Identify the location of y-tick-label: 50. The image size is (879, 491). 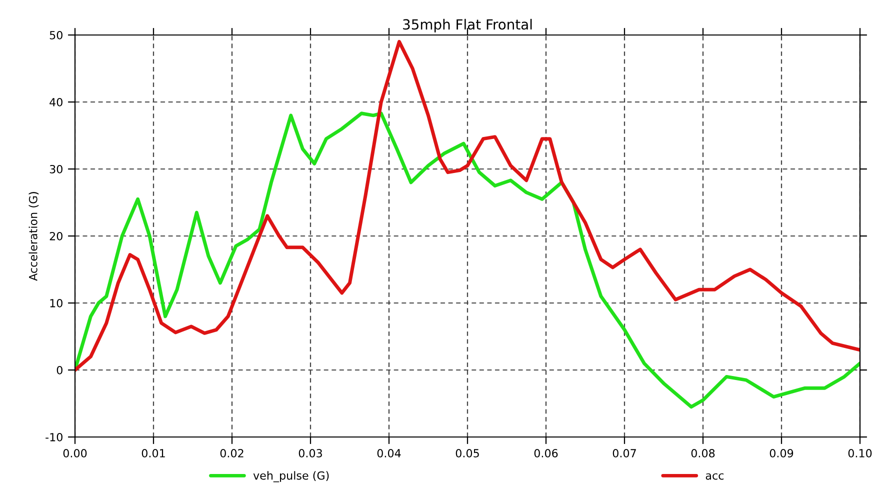
(56, 35).